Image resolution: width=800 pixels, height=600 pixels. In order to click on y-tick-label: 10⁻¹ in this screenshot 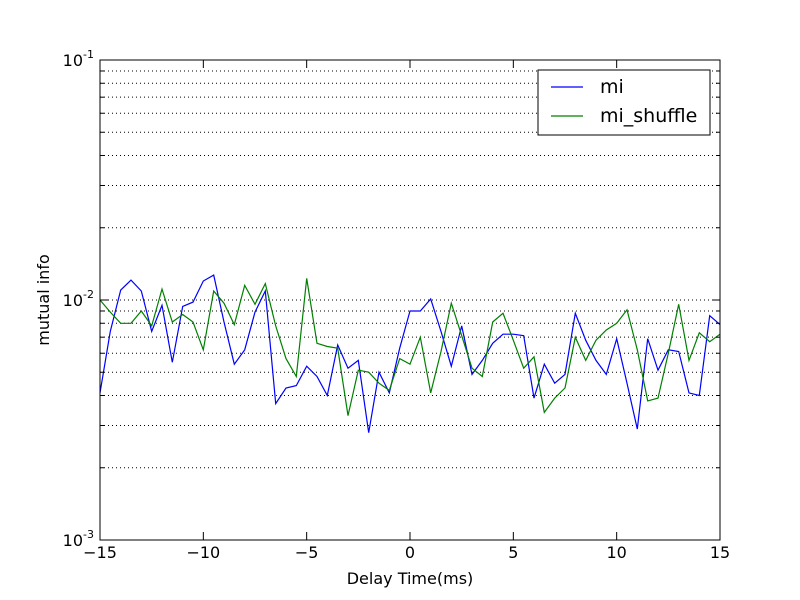, I will do `click(78, 59)`.